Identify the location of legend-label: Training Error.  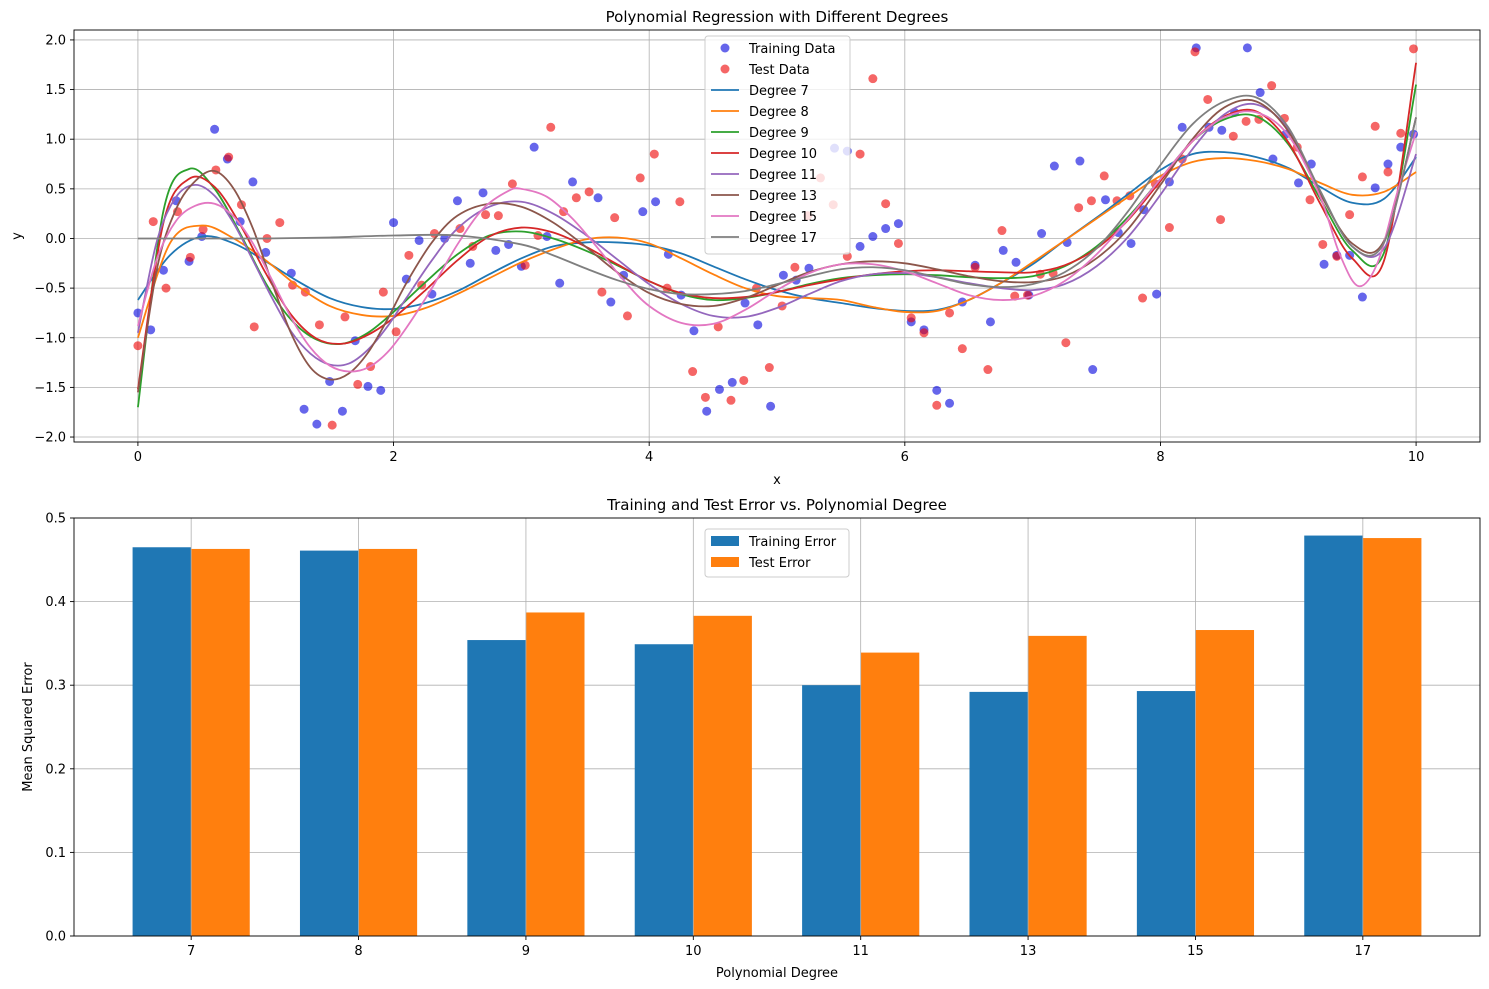
(792, 542).